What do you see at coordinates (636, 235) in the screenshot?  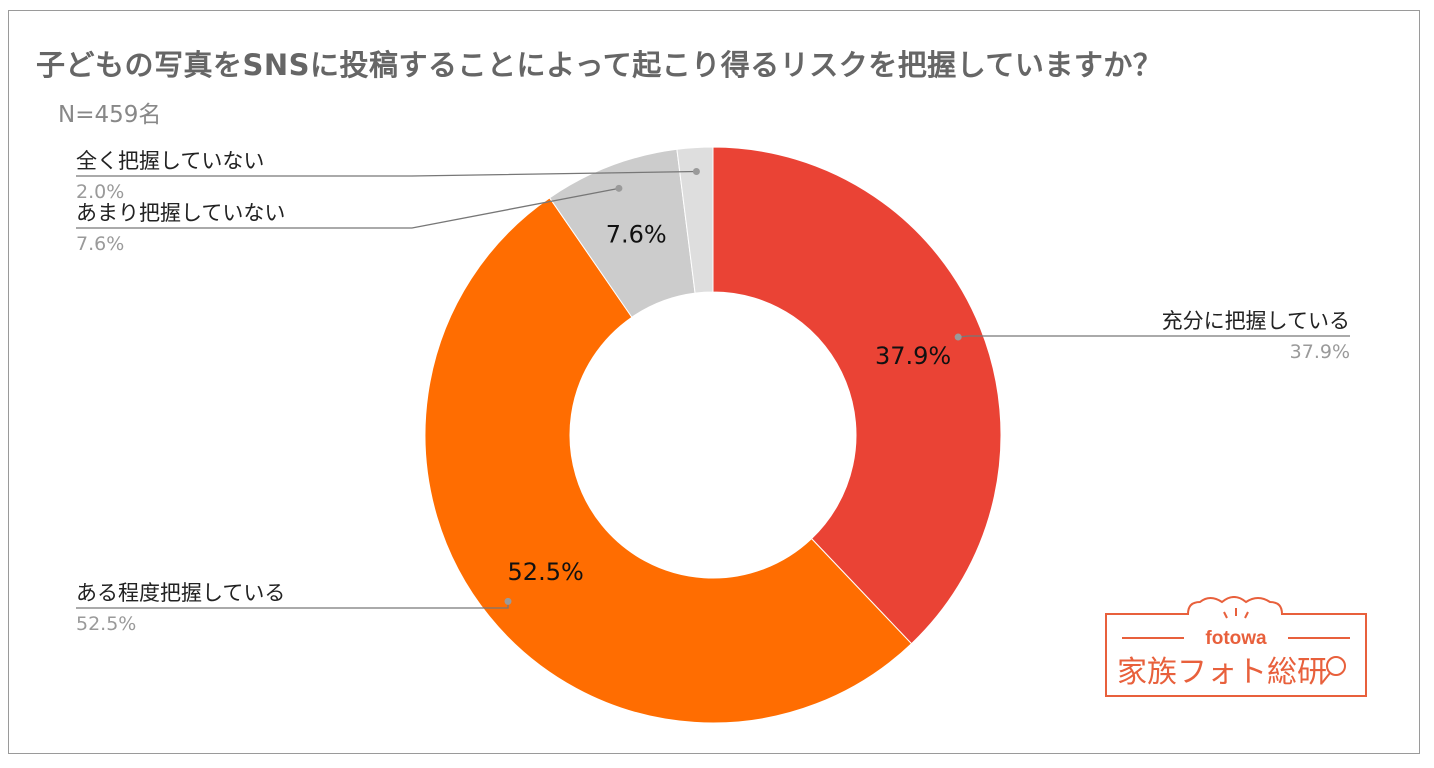 I see `slice-value-label: 7.6%` at bounding box center [636, 235].